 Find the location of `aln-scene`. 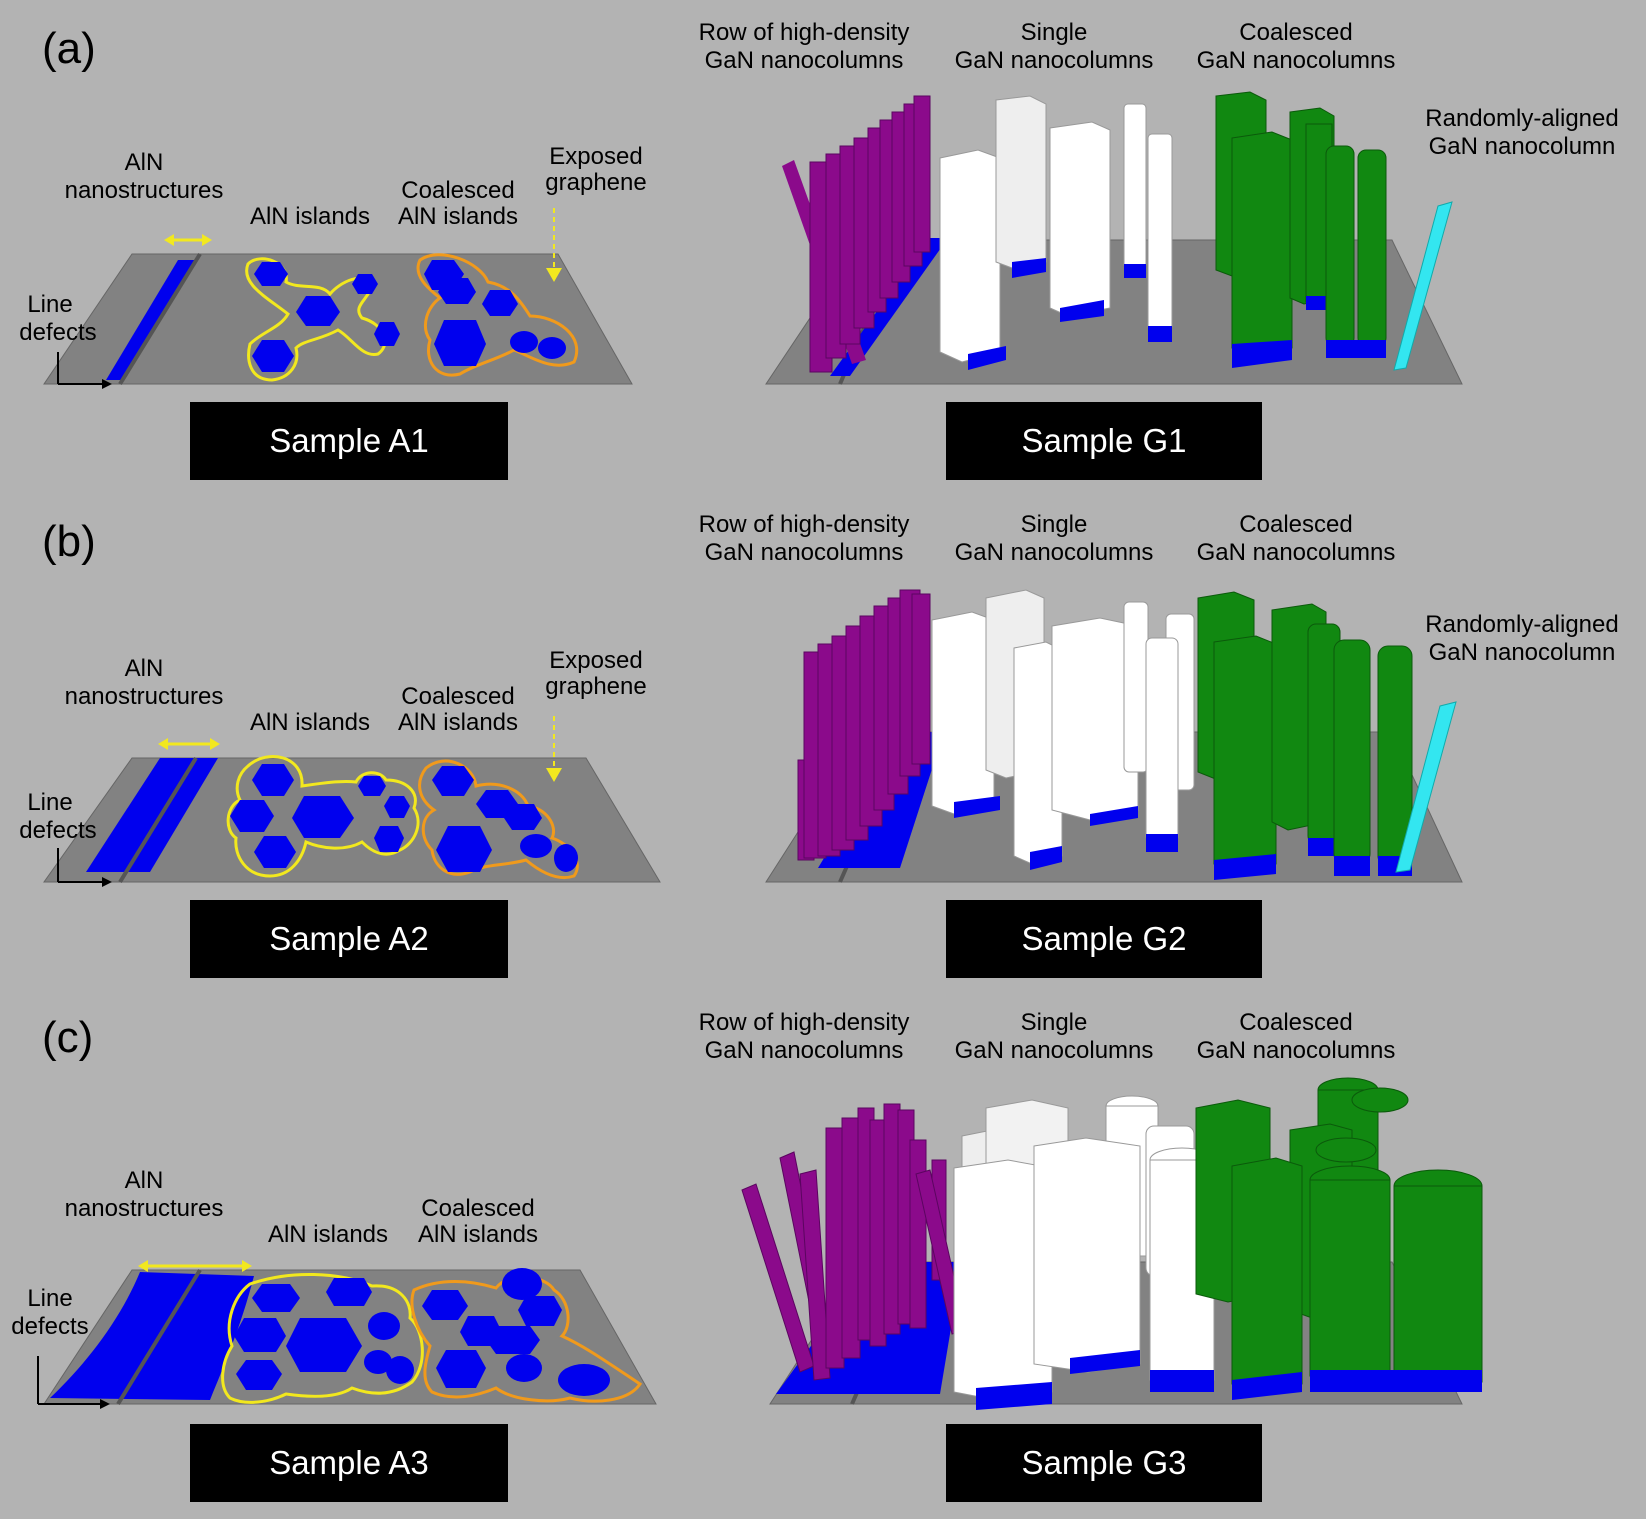

aln-scene is located at coordinates (352, 801).